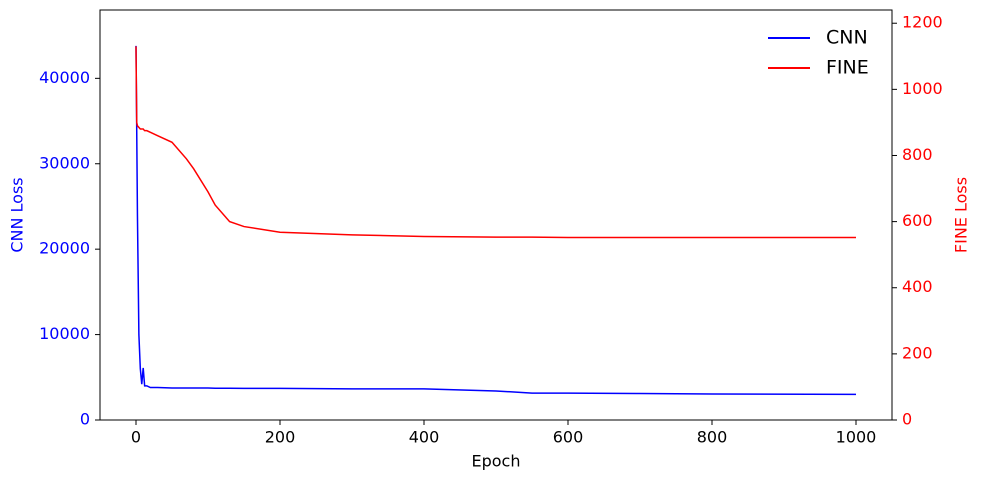  Describe the element at coordinates (64, 333) in the screenshot. I see `y-tick-label: 10000` at that location.